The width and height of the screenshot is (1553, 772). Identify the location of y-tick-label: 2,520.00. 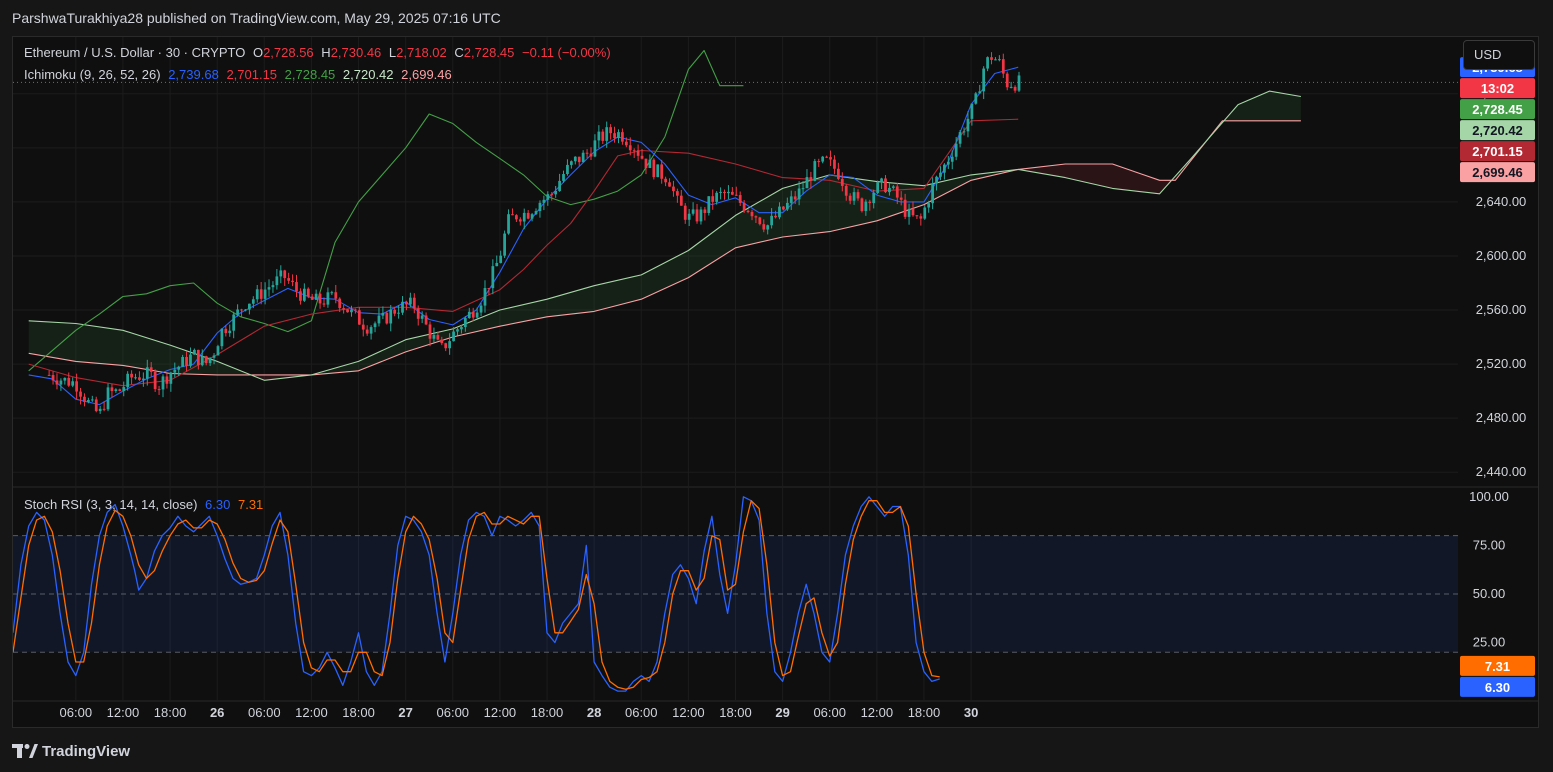
(1501, 363).